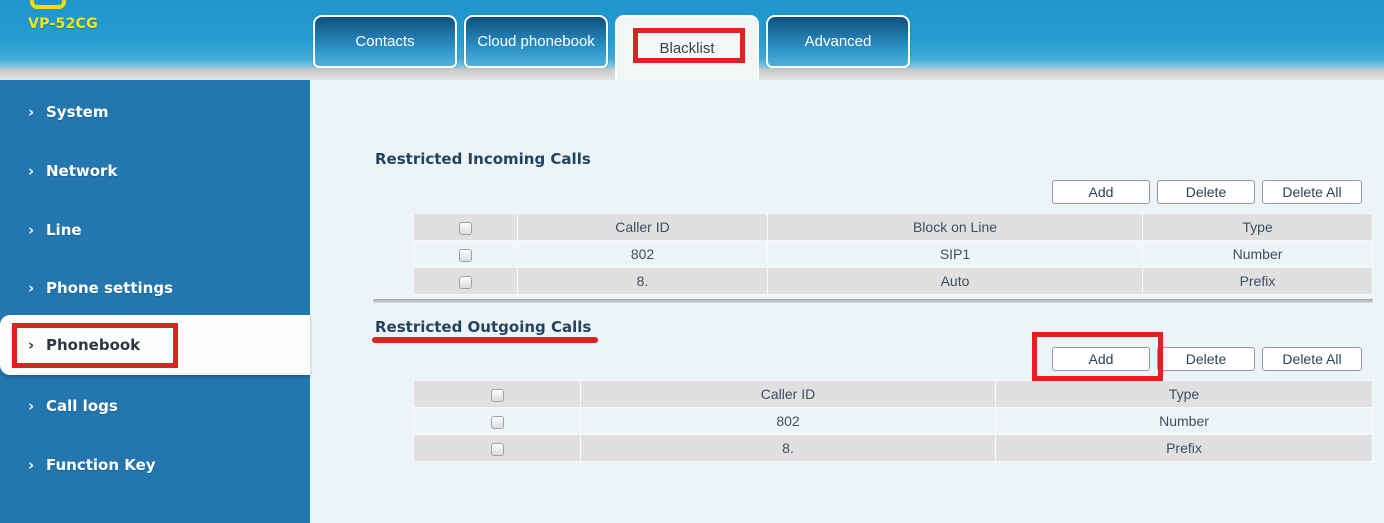  What do you see at coordinates (1101, 192) in the screenshot?
I see `incoming-add-button: Add` at bounding box center [1101, 192].